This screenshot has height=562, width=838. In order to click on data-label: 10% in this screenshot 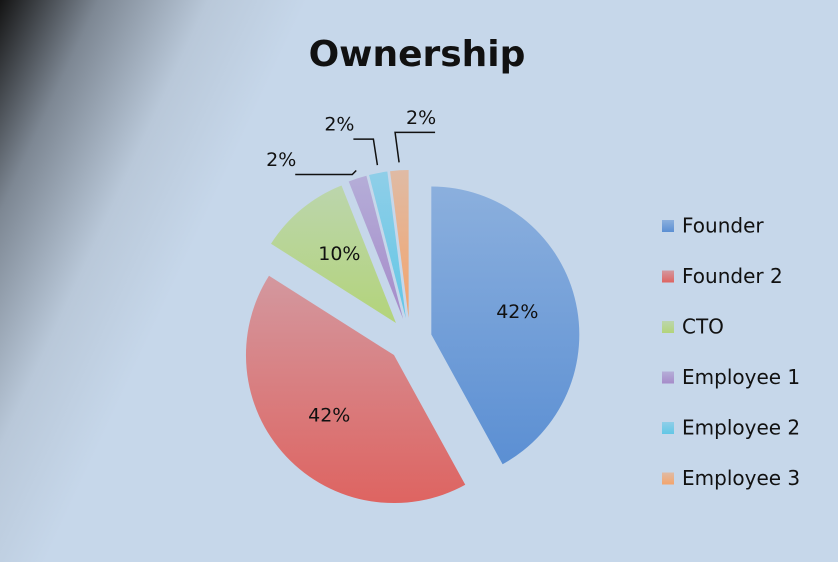, I will do `click(339, 254)`.